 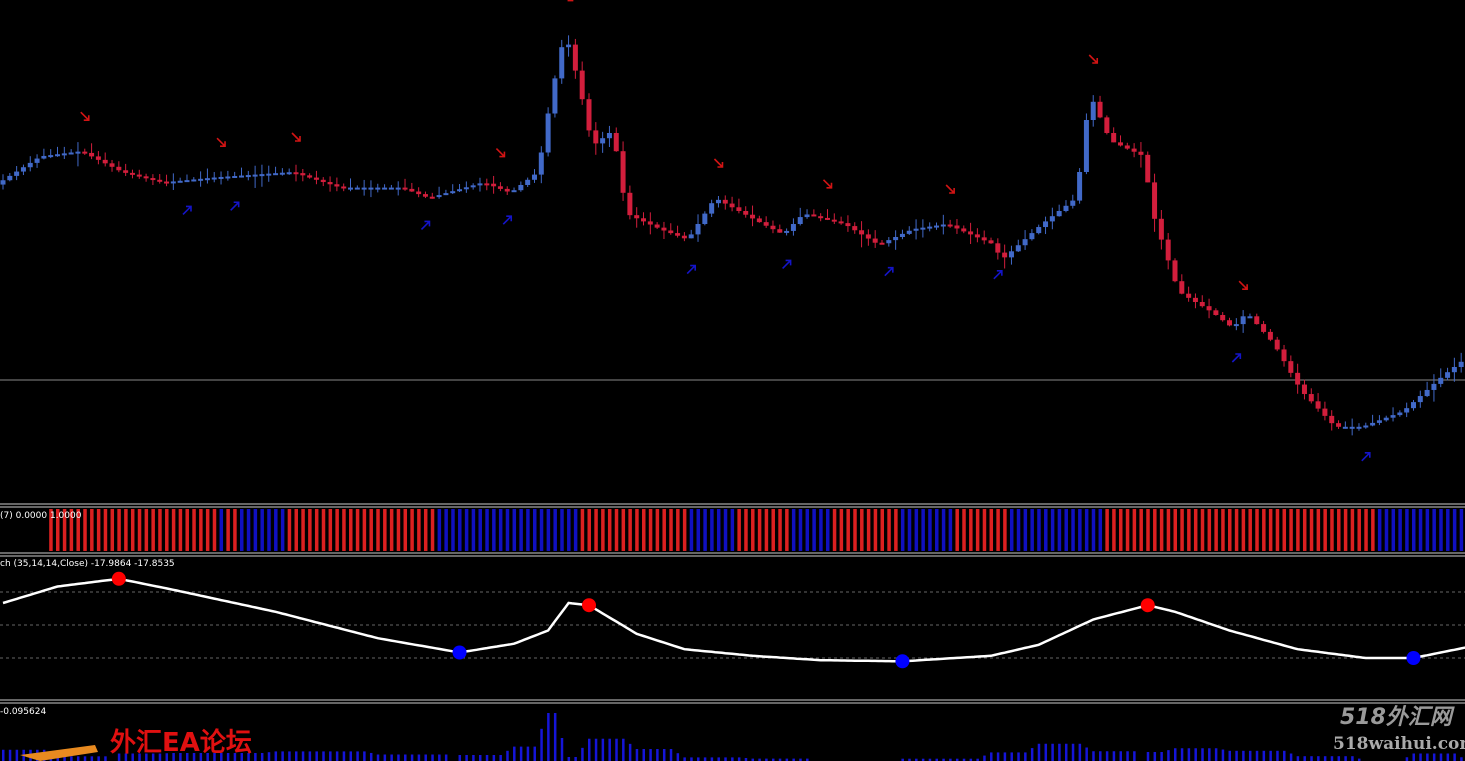 What do you see at coordinates (459, 652) in the screenshot?
I see `oscillator-low-dot` at bounding box center [459, 652].